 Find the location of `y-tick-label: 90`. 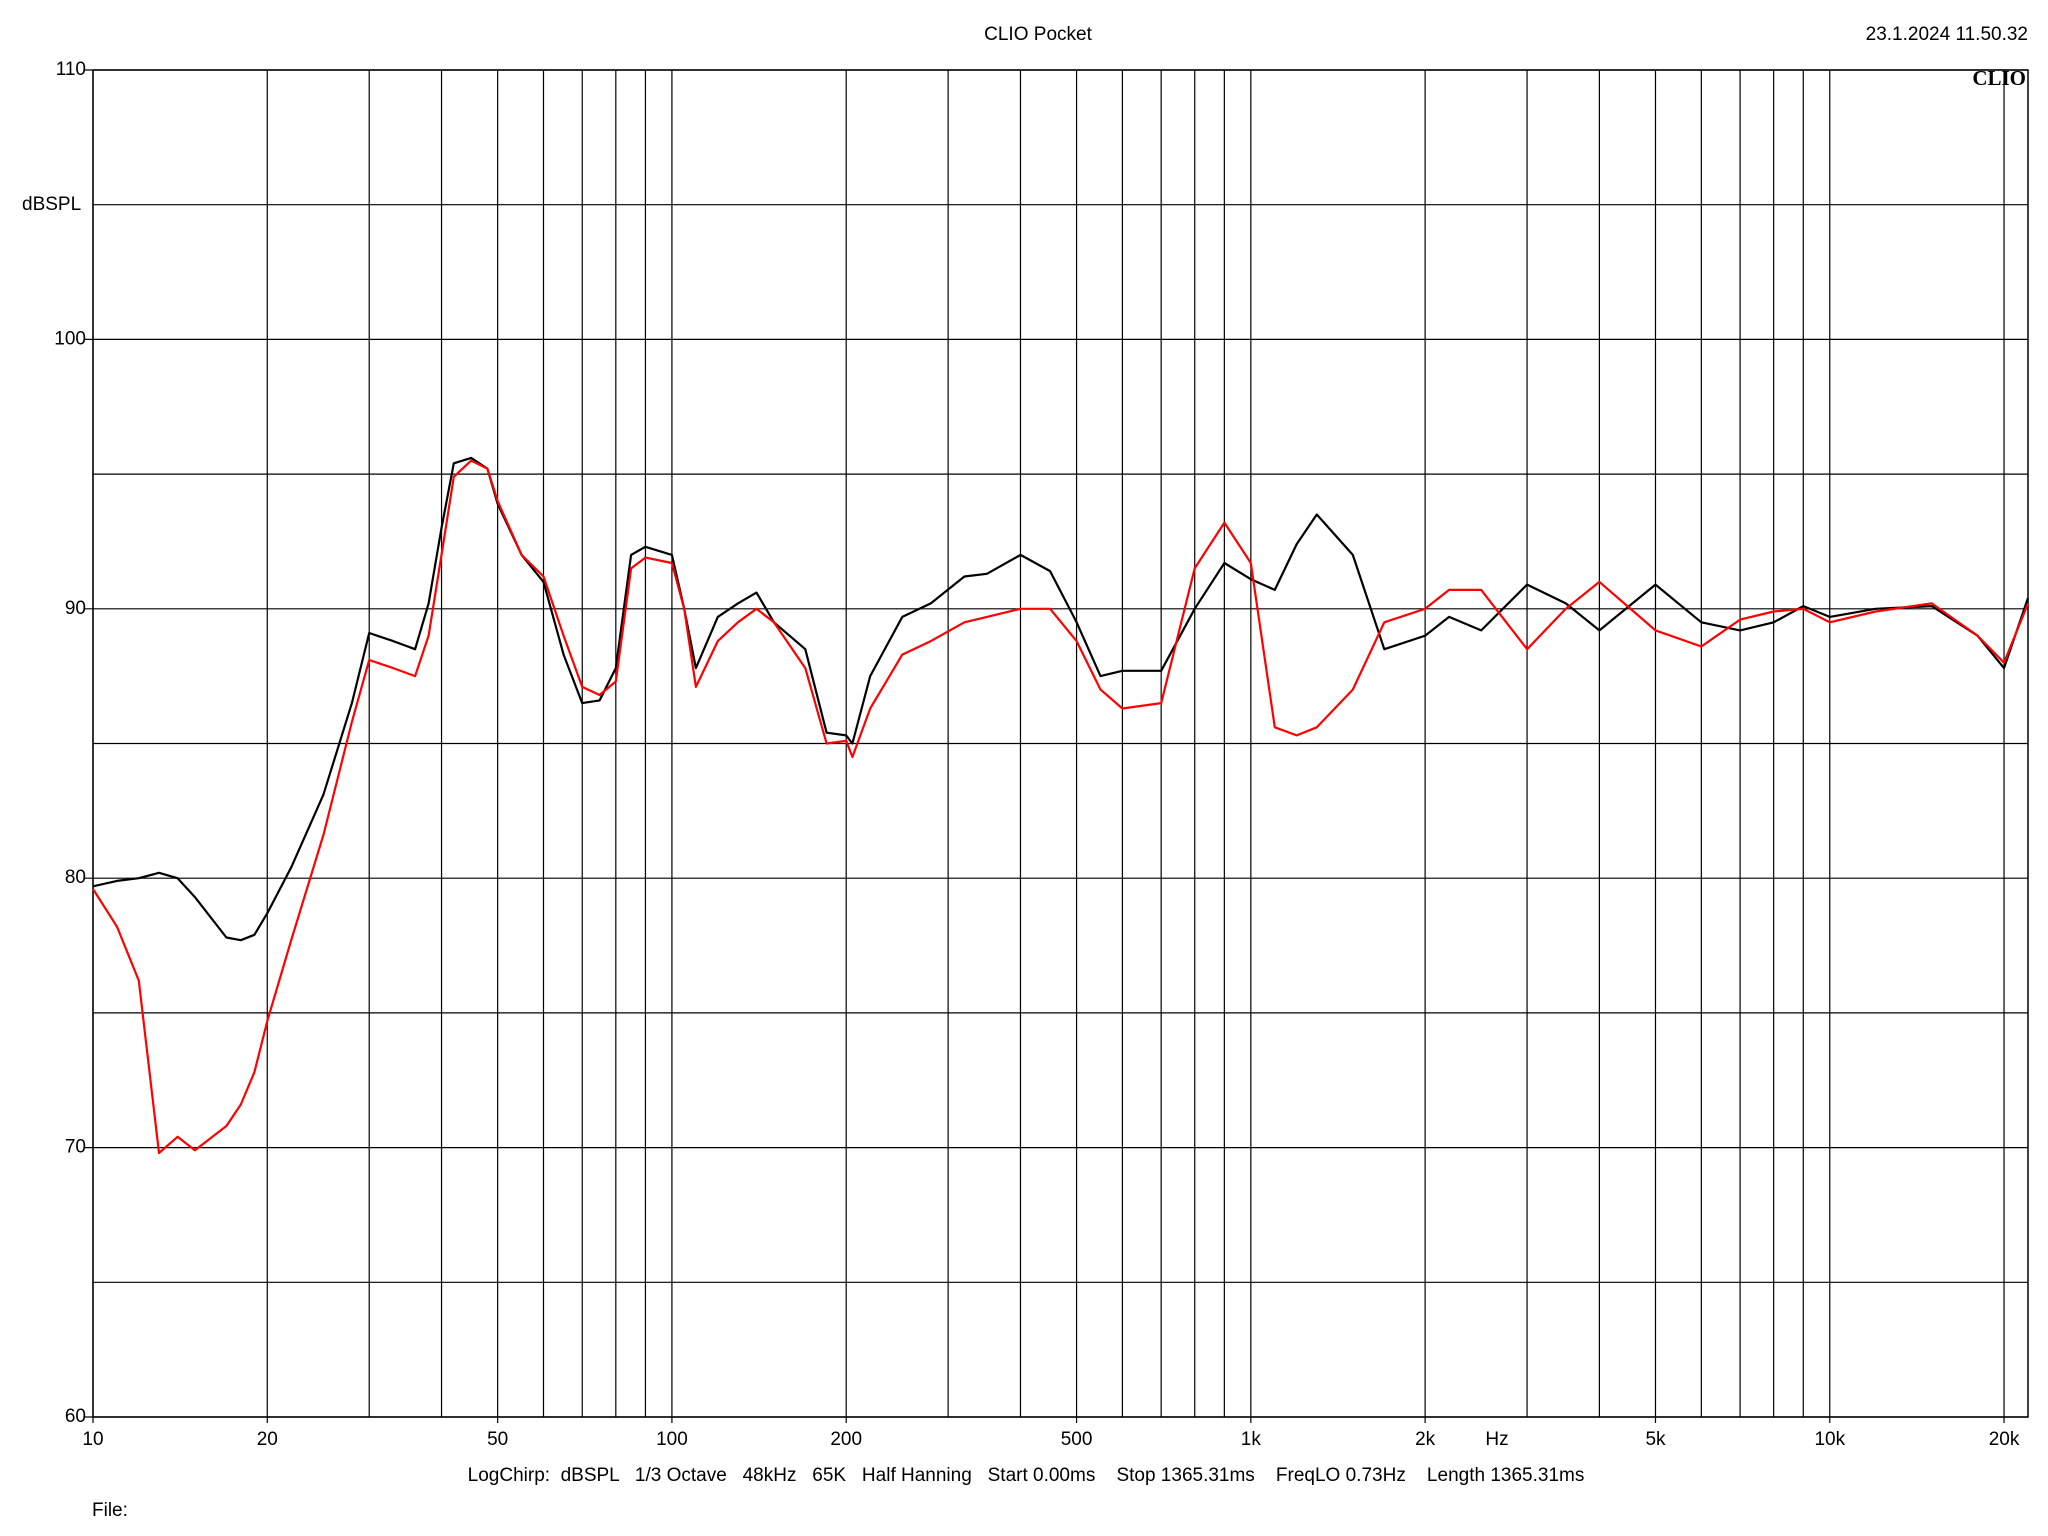

y-tick-label: 90 is located at coordinates (75, 608).